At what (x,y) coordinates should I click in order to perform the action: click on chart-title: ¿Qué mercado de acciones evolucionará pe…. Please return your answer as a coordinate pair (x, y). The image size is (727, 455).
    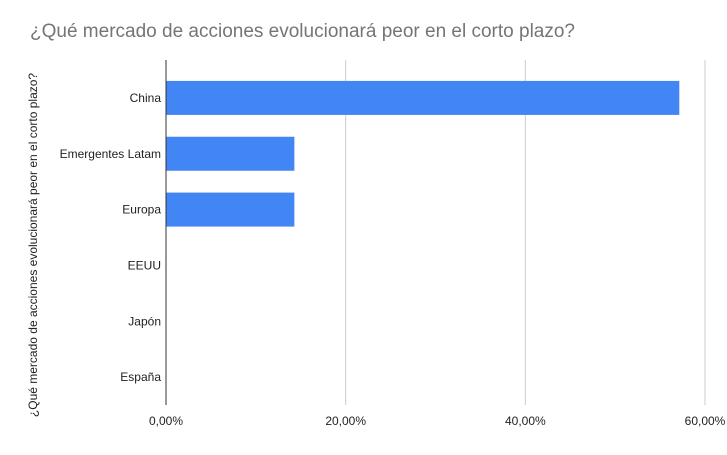
    Looking at the image, I should click on (302, 31).